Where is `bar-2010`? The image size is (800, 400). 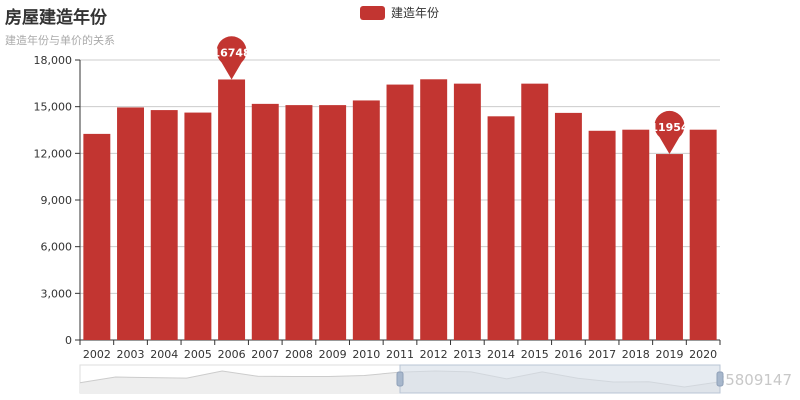 bar-2010 is located at coordinates (366, 220).